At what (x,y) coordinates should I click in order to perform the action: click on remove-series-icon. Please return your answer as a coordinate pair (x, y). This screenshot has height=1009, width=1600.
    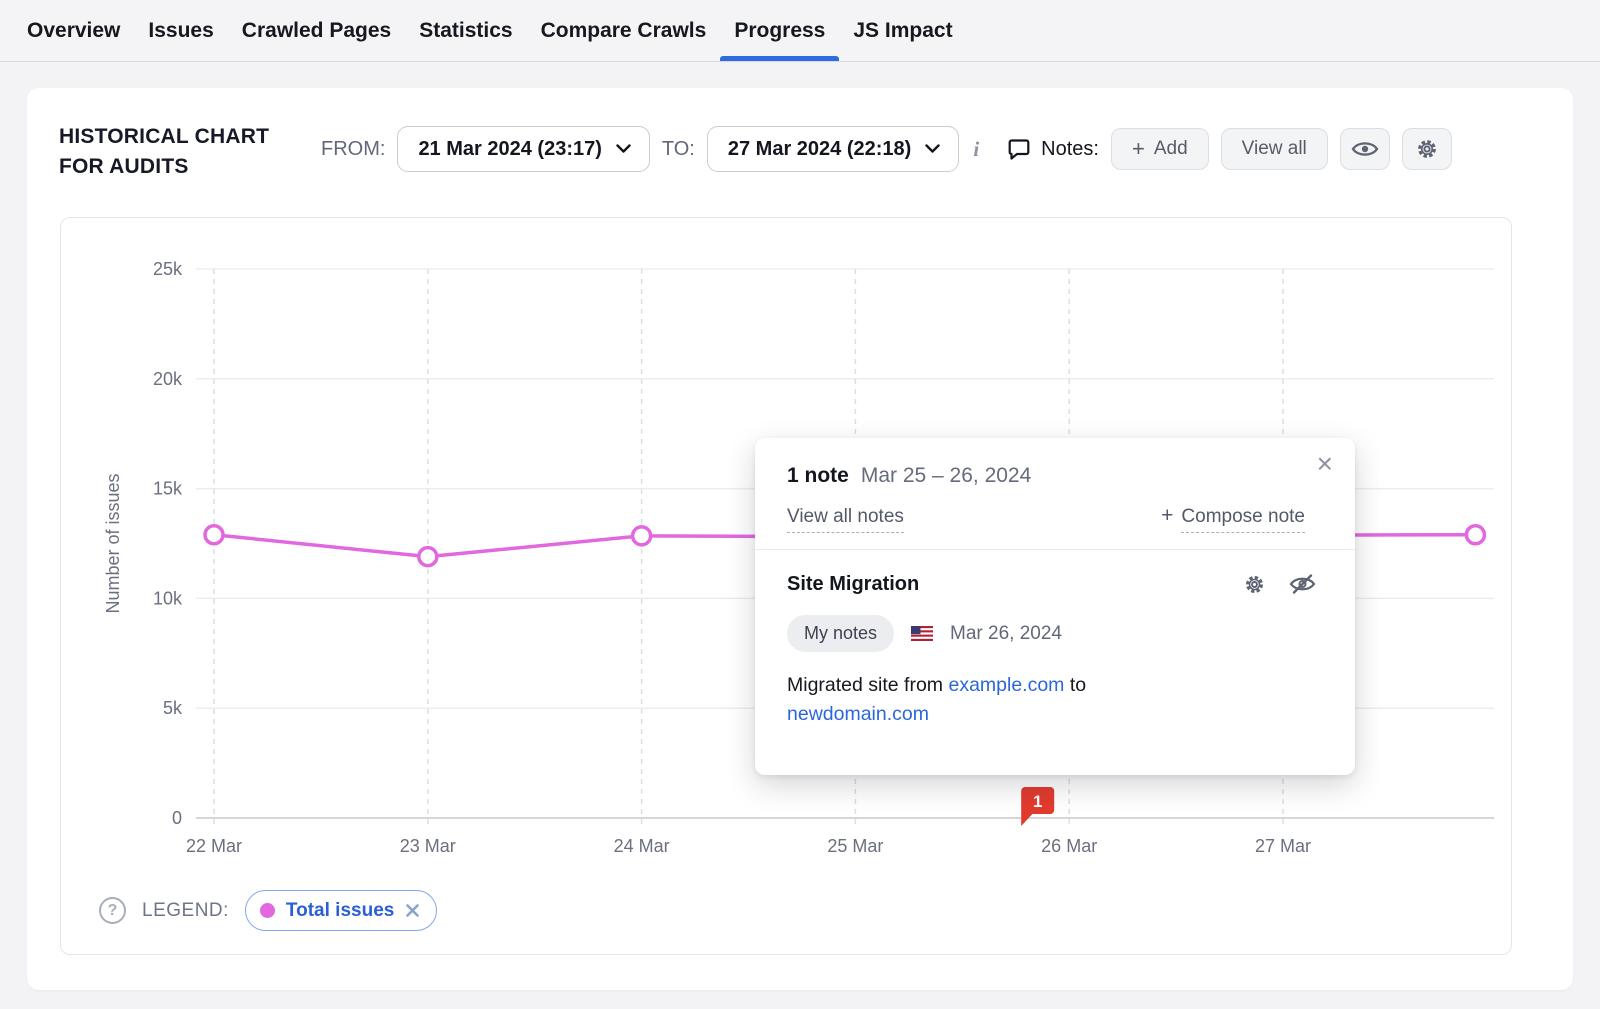
    Looking at the image, I should click on (412, 910).